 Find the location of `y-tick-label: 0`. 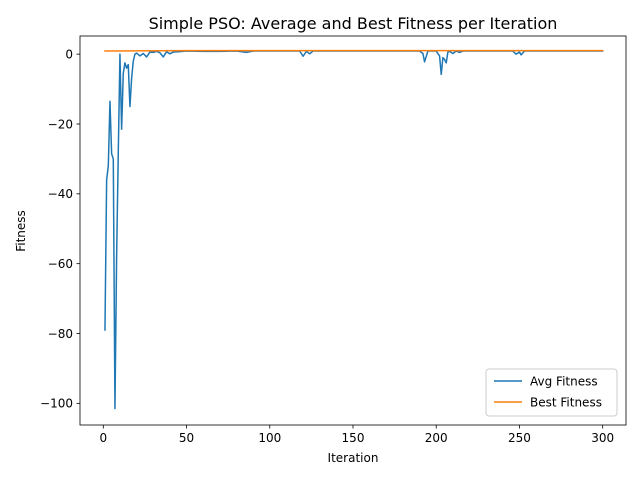

y-tick-label: 0 is located at coordinates (69, 54).